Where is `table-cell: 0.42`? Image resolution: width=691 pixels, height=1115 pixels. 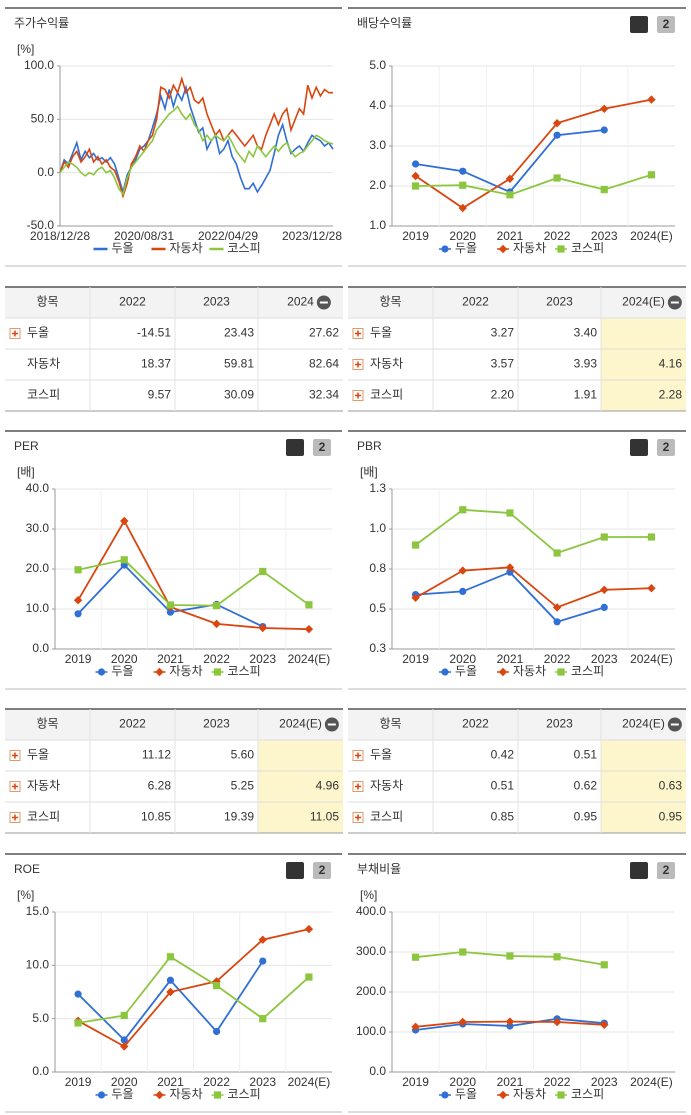
table-cell: 0.42 is located at coordinates (503, 755).